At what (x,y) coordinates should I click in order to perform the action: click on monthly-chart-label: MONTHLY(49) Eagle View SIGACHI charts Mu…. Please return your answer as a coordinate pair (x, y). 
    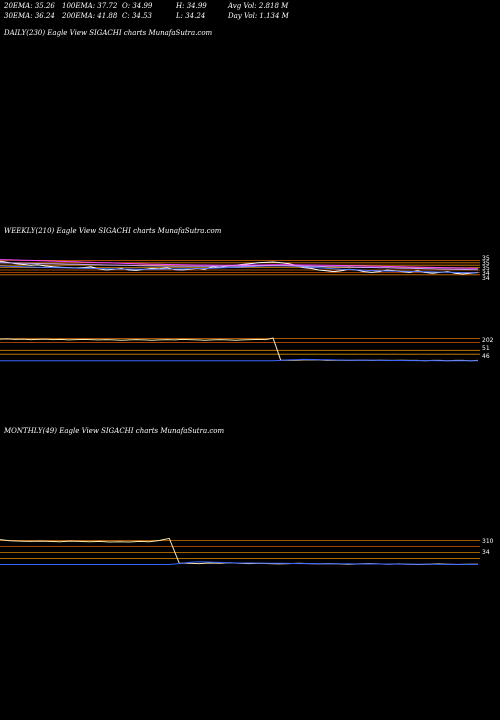
    Looking at the image, I should click on (114, 431).